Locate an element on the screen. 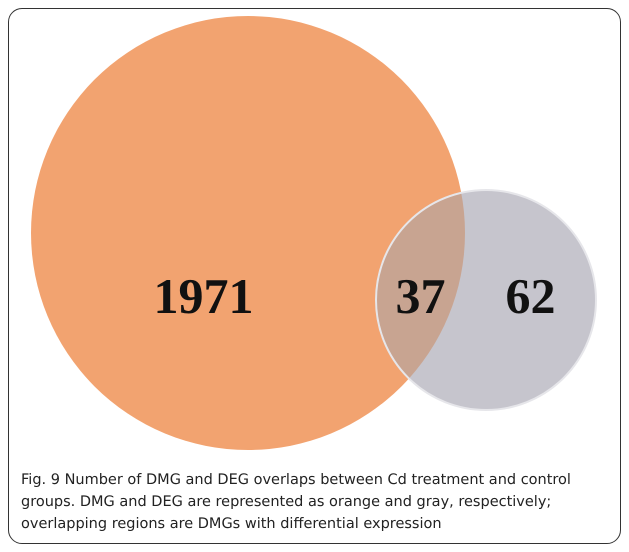 The height and width of the screenshot is (552, 629). data-label: 37 is located at coordinates (421, 296).